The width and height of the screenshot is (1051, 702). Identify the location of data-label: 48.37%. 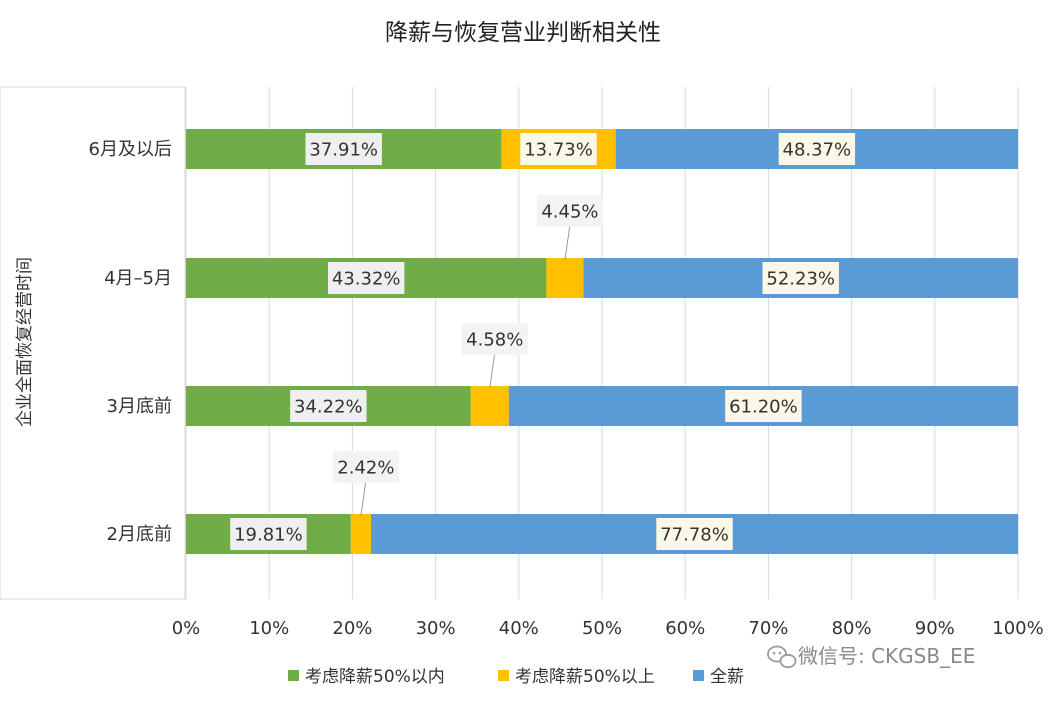
(817, 149).